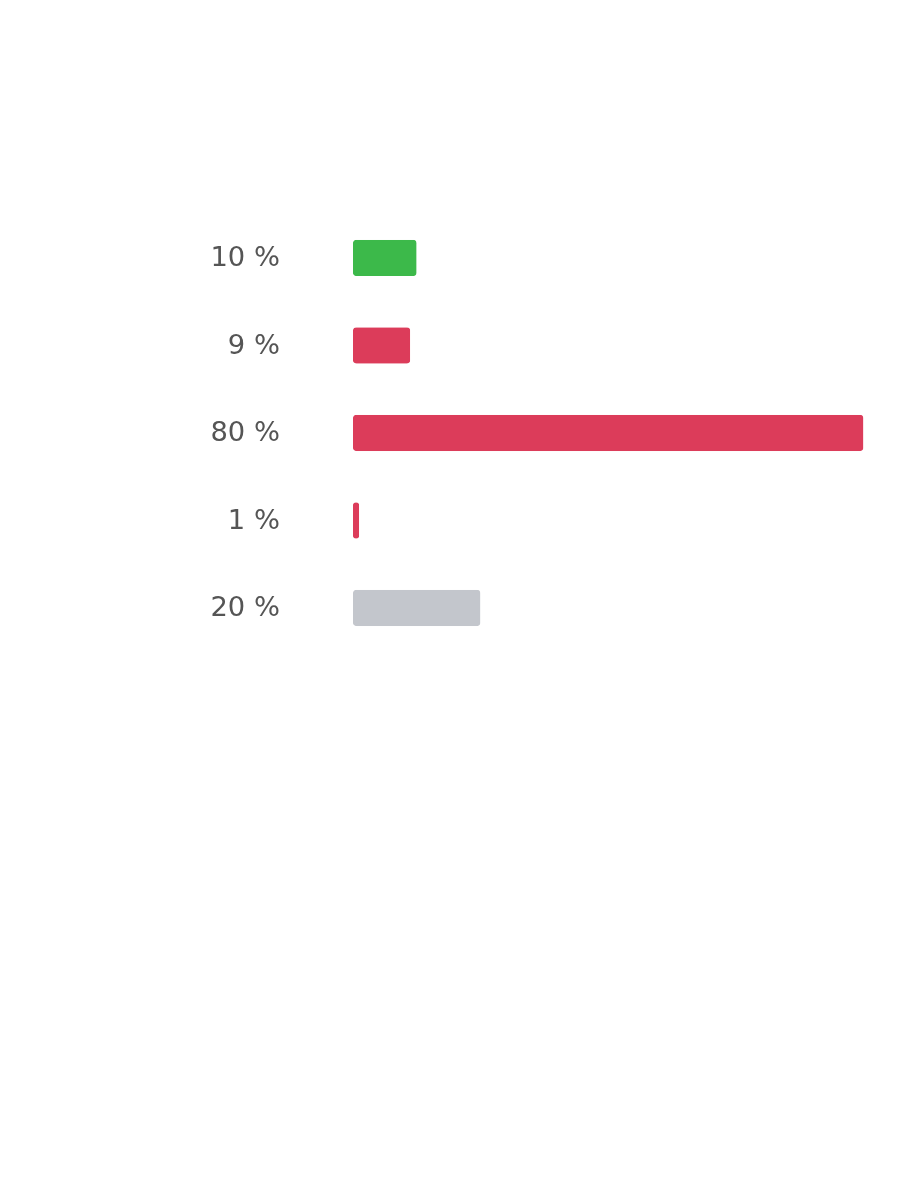  Describe the element at coordinates (253, 344) in the screenshot. I see `data-label: 9 %` at that location.